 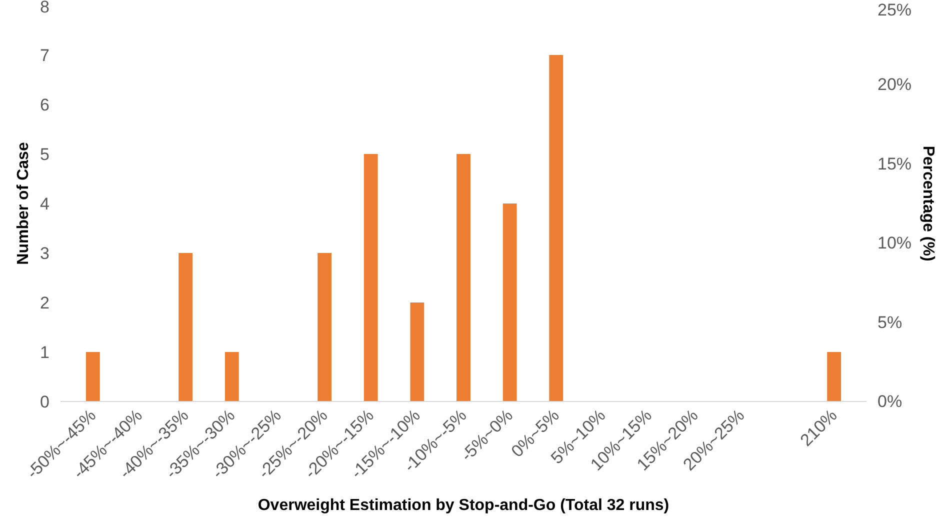 I want to click on y-axis-title: Number of Case, so click(x=23, y=203).